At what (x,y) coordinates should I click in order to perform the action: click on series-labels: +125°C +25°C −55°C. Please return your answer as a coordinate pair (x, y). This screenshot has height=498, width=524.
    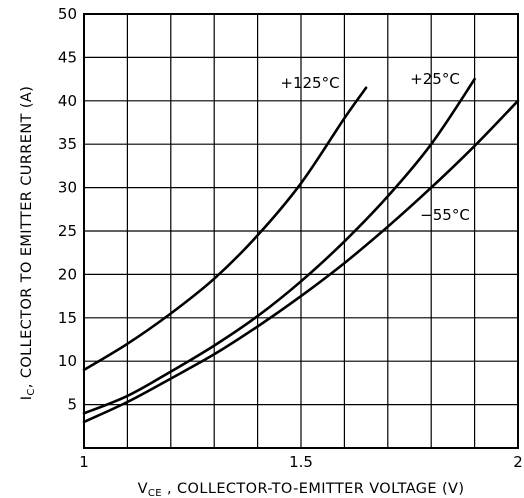
    Looking at the image, I should click on (374, 147).